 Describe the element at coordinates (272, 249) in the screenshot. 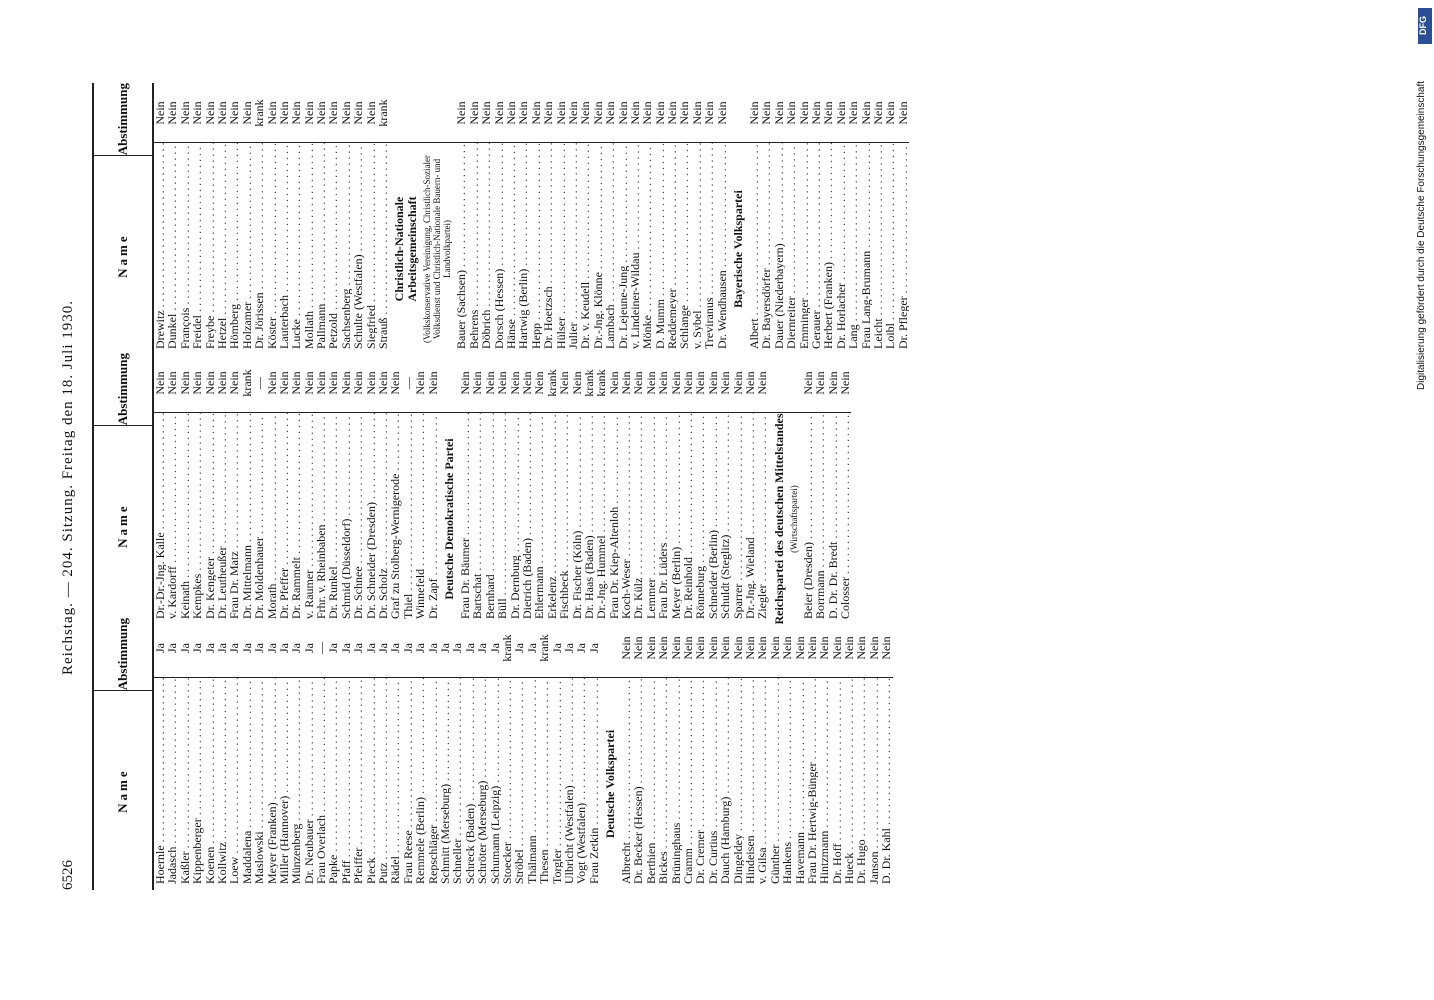

I see `member-name: Köster` at that location.